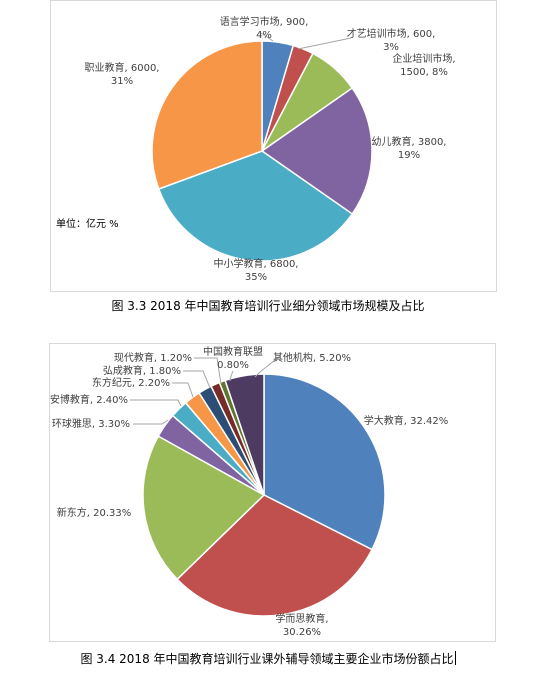 Image resolution: width=536 pixels, height=697 pixels. I want to click on c1-data-label-1: 才艺培训市场, 600, 3%, so click(391, 40).